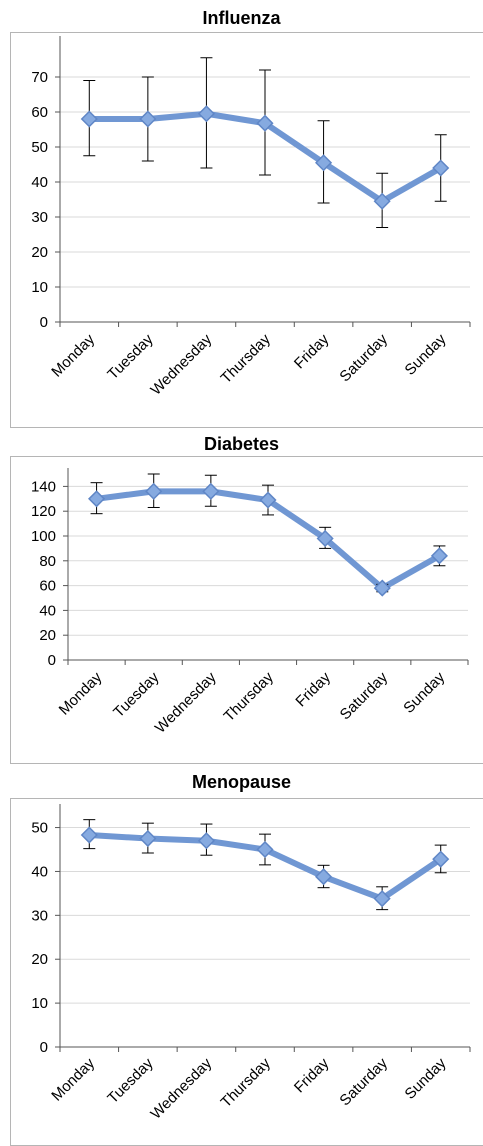  I want to click on x-tick-label: Monday, so click(73, 1079).